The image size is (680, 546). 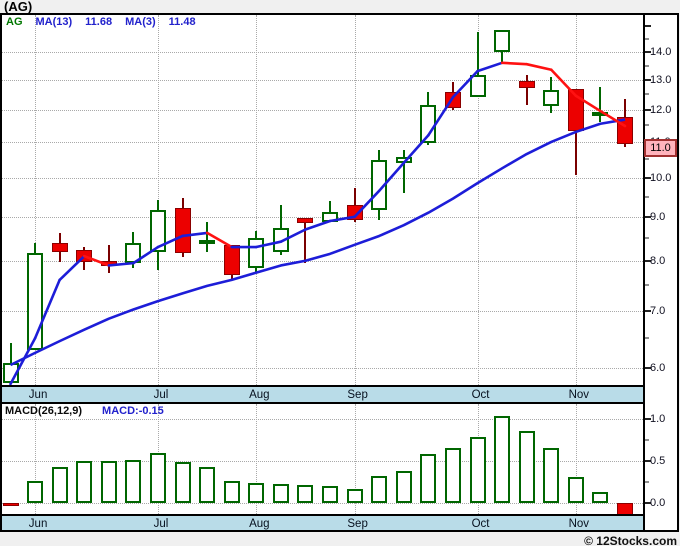 What do you see at coordinates (648, 503) in the screenshot?
I see `macd-axis-tick` at bounding box center [648, 503].